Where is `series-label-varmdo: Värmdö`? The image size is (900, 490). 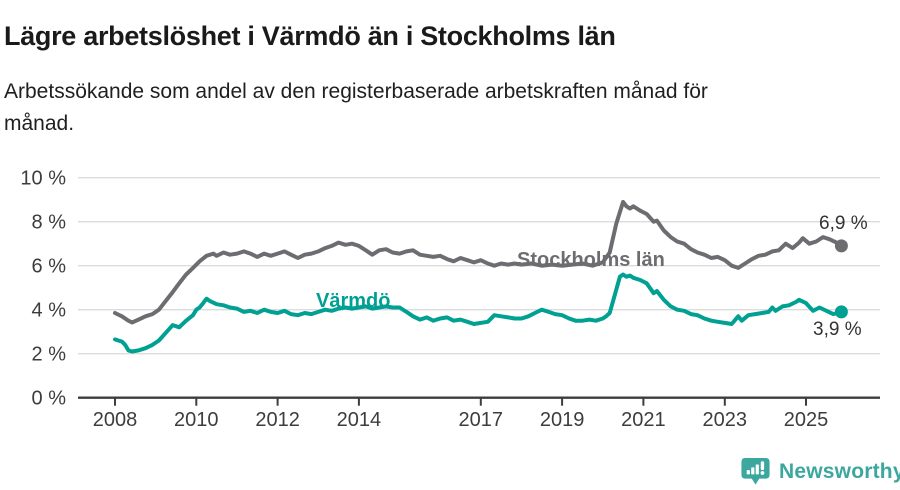 series-label-varmdo: Värmdö is located at coordinates (353, 301).